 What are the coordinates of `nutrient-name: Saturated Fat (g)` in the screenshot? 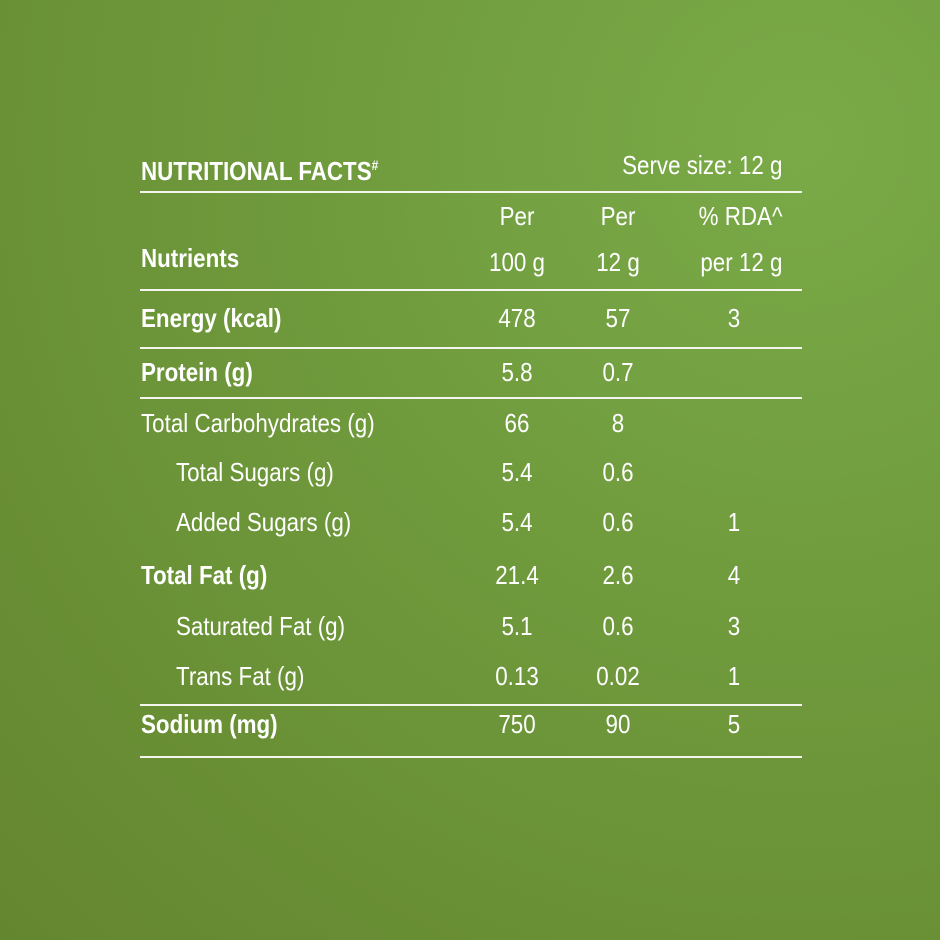 It's located at (261, 626).